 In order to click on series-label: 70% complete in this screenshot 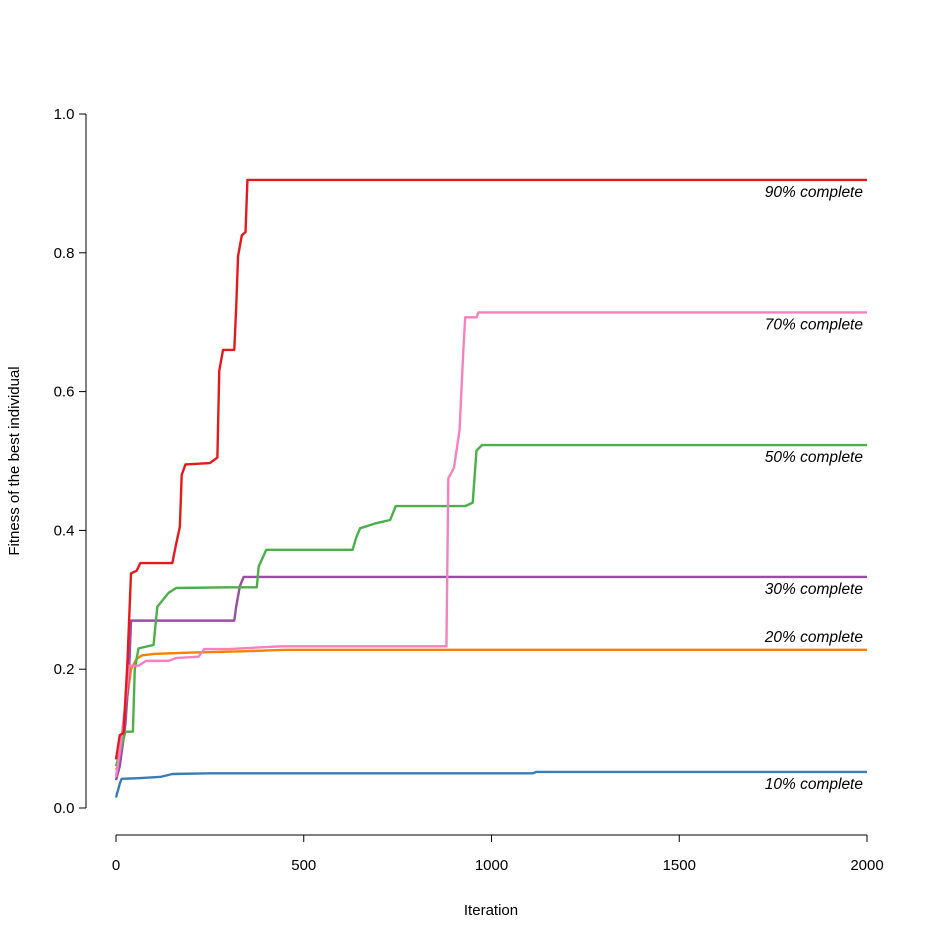, I will do `click(814, 324)`.